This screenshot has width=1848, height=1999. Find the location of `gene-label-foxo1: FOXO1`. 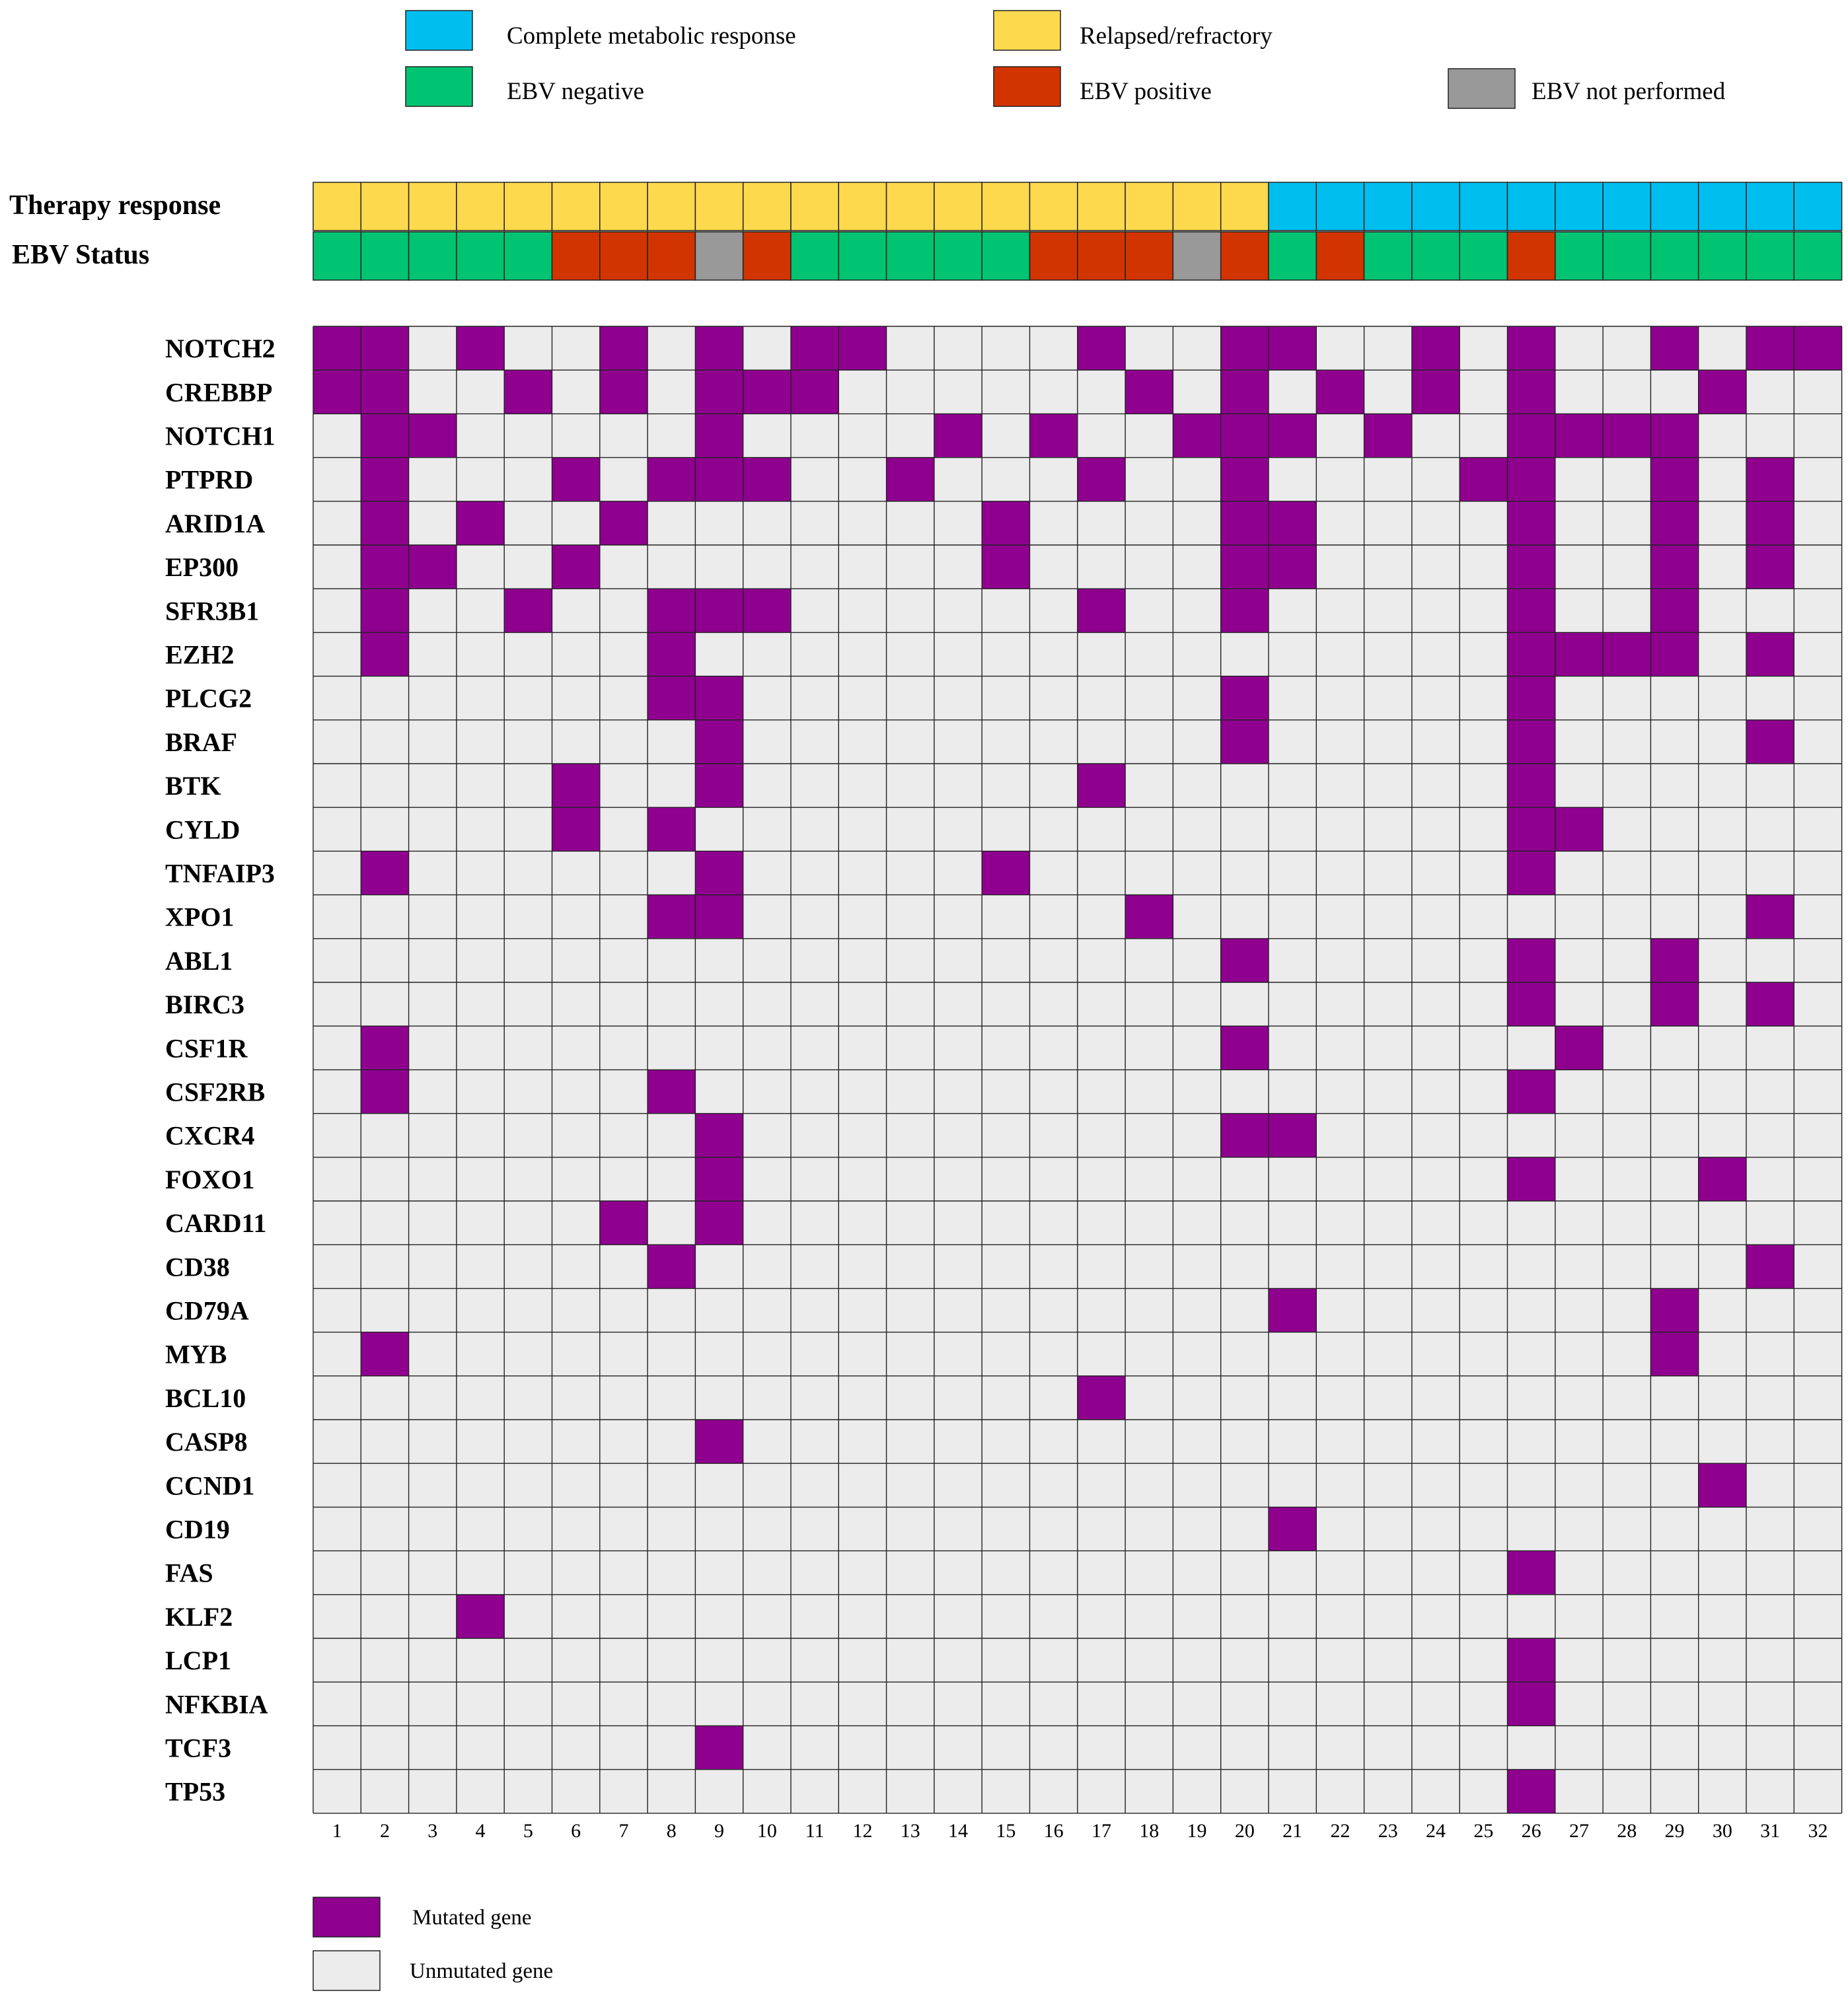

gene-label-foxo1: FOXO1 is located at coordinates (210, 1179).